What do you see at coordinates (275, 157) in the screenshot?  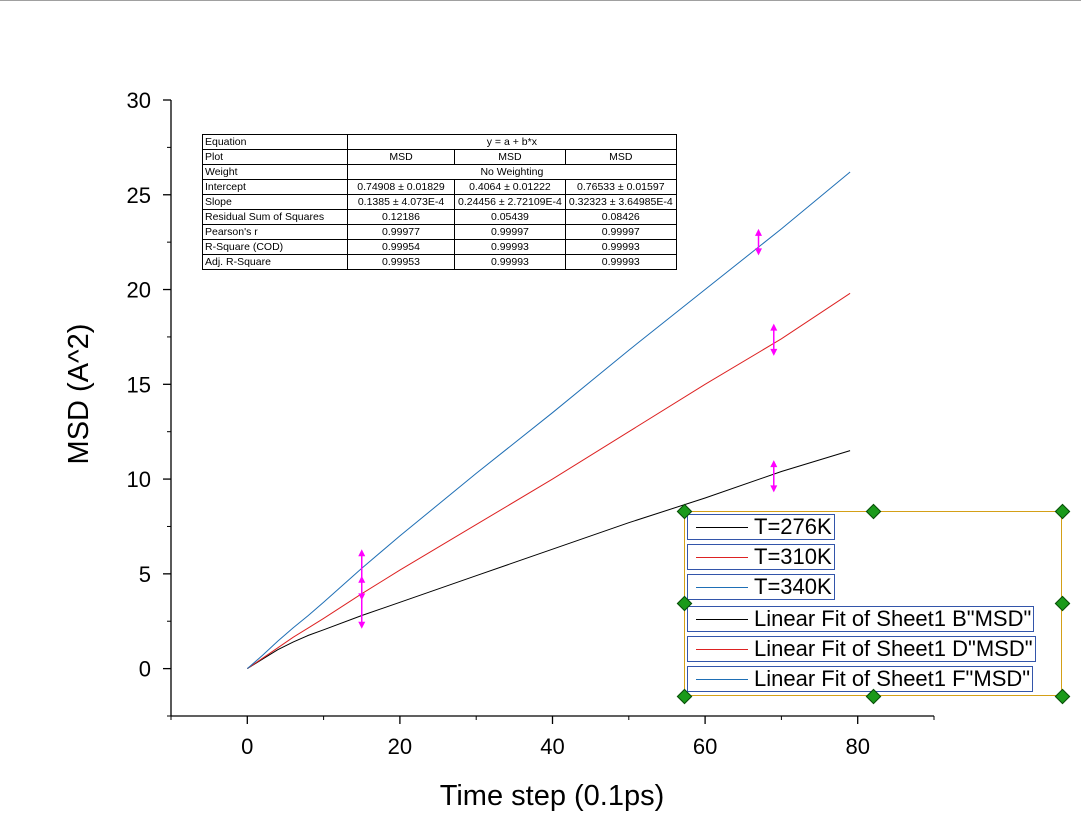 I see `fit-table-row-label: Plot` at bounding box center [275, 157].